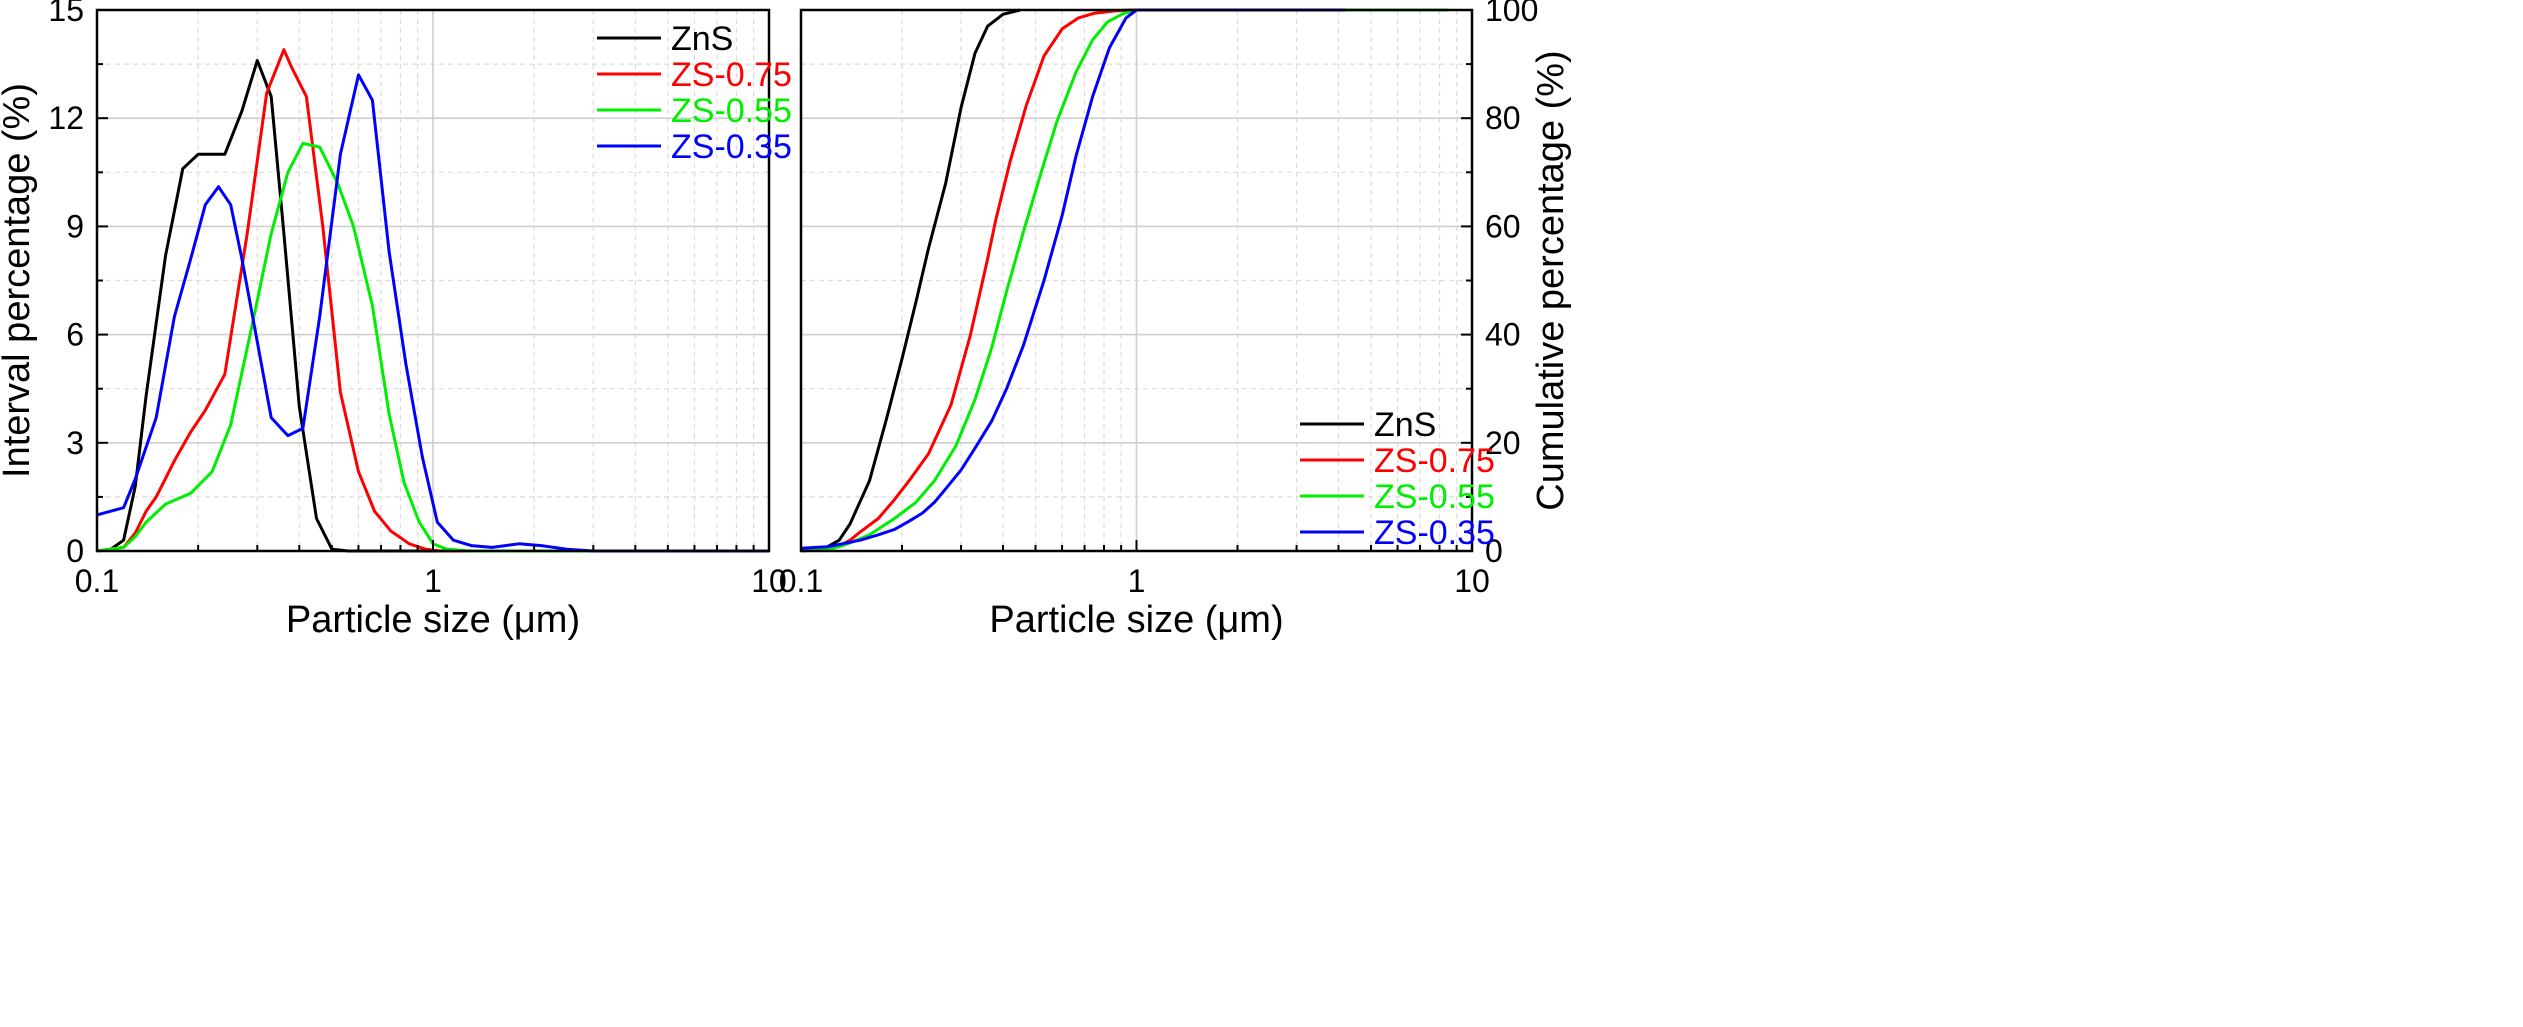  What do you see at coordinates (66, 14) in the screenshot?
I see `y-tick-label: 15` at bounding box center [66, 14].